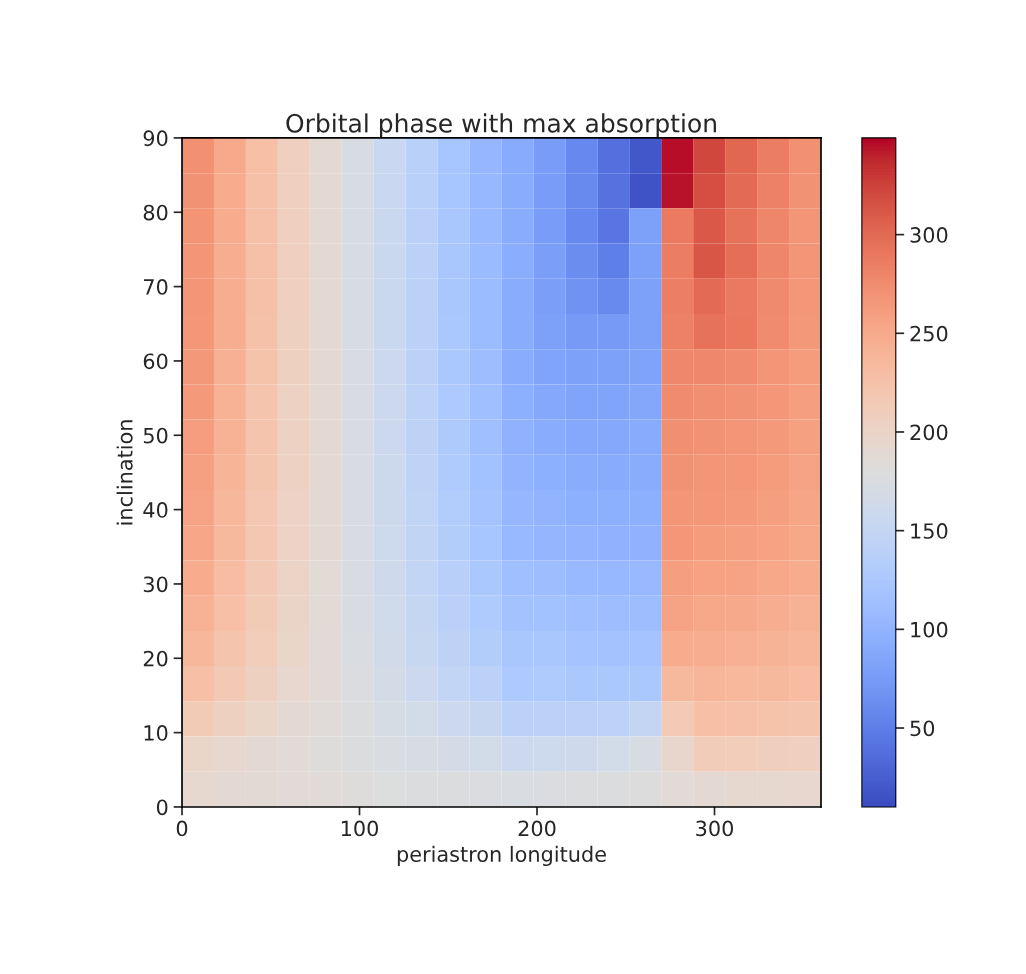  Describe the element at coordinates (155, 435) in the screenshot. I see `y-tick-label: 50` at that location.